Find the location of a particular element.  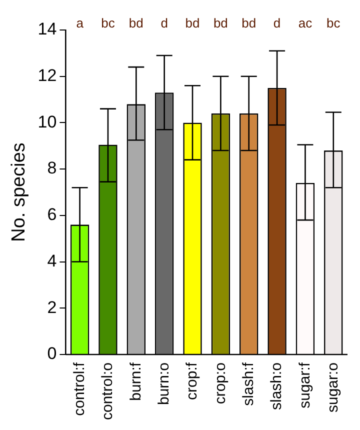

y-tick-label: 8 is located at coordinates (52, 168).